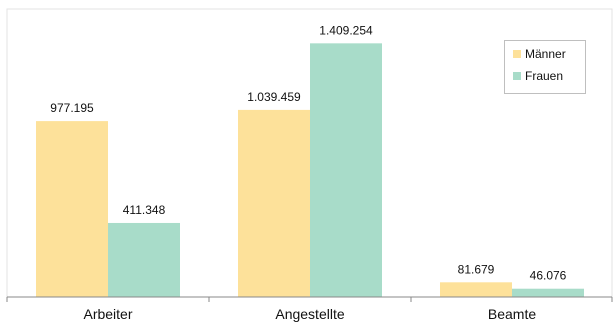 This screenshot has height=324, width=615. Describe the element at coordinates (144, 259) in the screenshot. I see `bar-frauen-arbeiter` at that location.